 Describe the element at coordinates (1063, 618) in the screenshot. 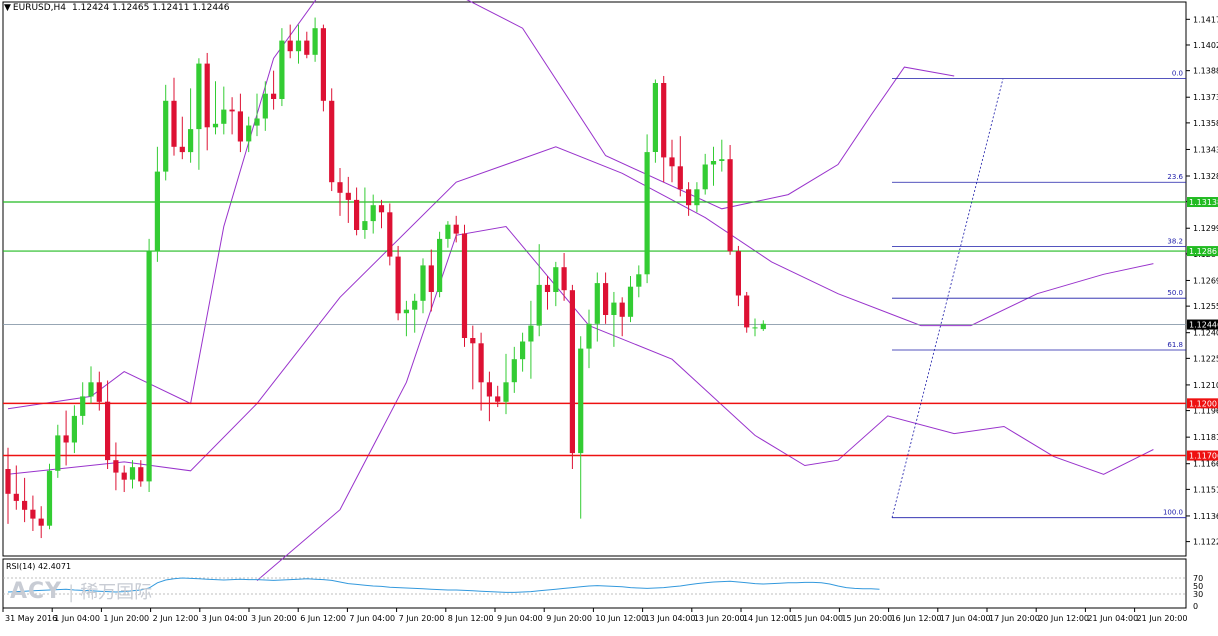

I see `x-tick-label: 20 Jun 12:00` at that location.